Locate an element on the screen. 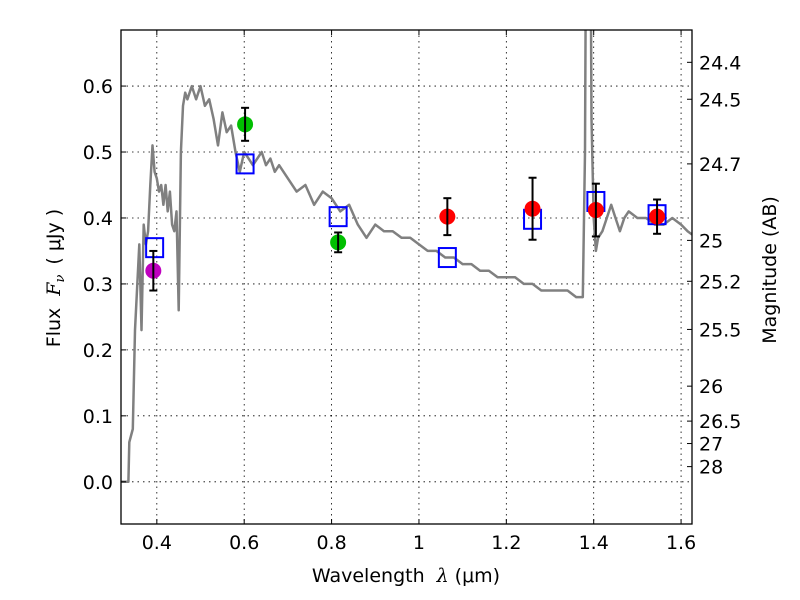 The width and height of the screenshot is (800, 600). y2-tick-label: 25 is located at coordinates (711, 241).